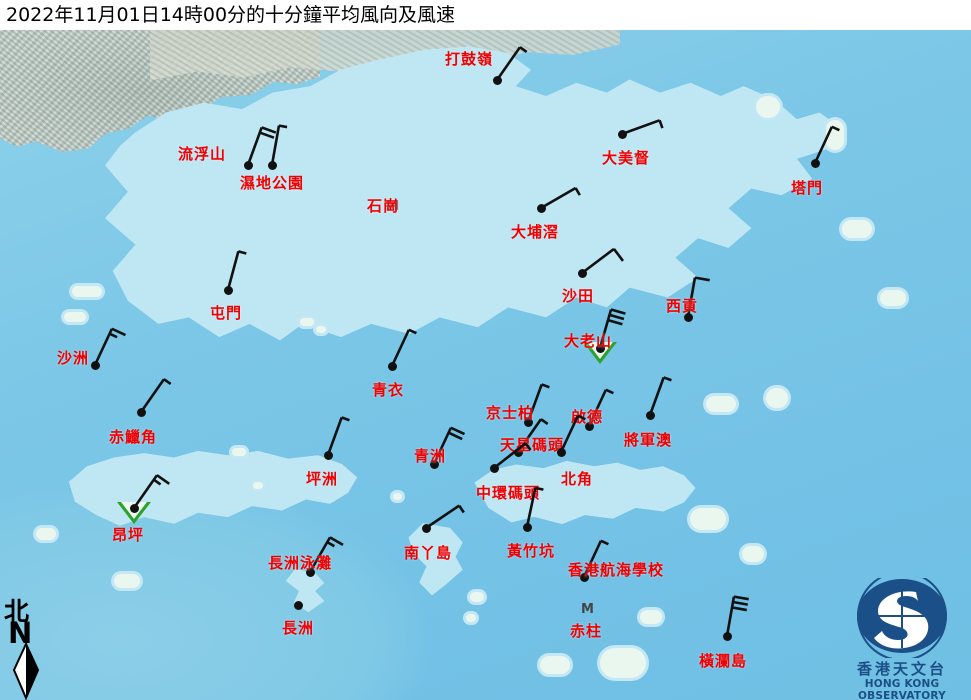  What do you see at coordinates (298, 628) in the screenshot?
I see `station-label: 長洲` at bounding box center [298, 628].